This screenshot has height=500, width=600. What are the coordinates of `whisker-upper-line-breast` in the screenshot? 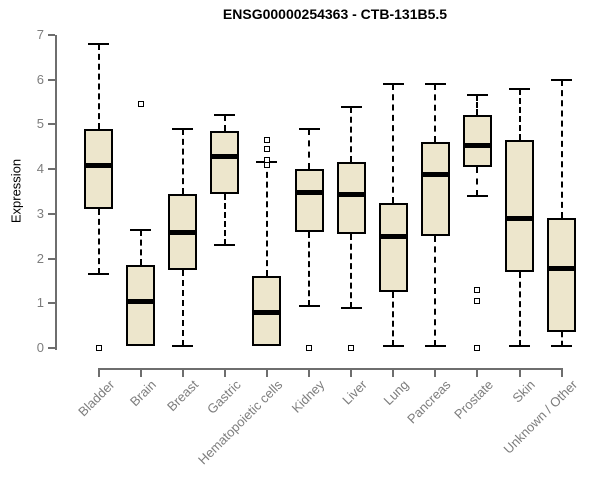 It's located at (182, 161).